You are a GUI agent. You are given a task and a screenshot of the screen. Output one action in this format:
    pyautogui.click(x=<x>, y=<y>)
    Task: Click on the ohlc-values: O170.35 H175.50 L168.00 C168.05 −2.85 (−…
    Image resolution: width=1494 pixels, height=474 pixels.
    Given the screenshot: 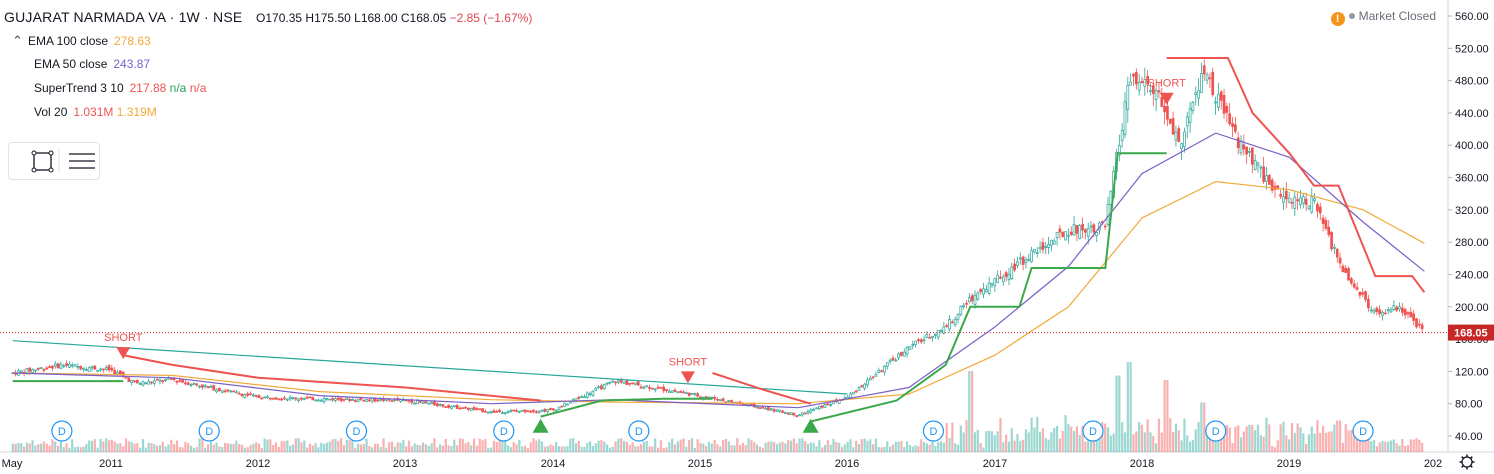 What is the action you would take?
    pyautogui.click(x=394, y=18)
    